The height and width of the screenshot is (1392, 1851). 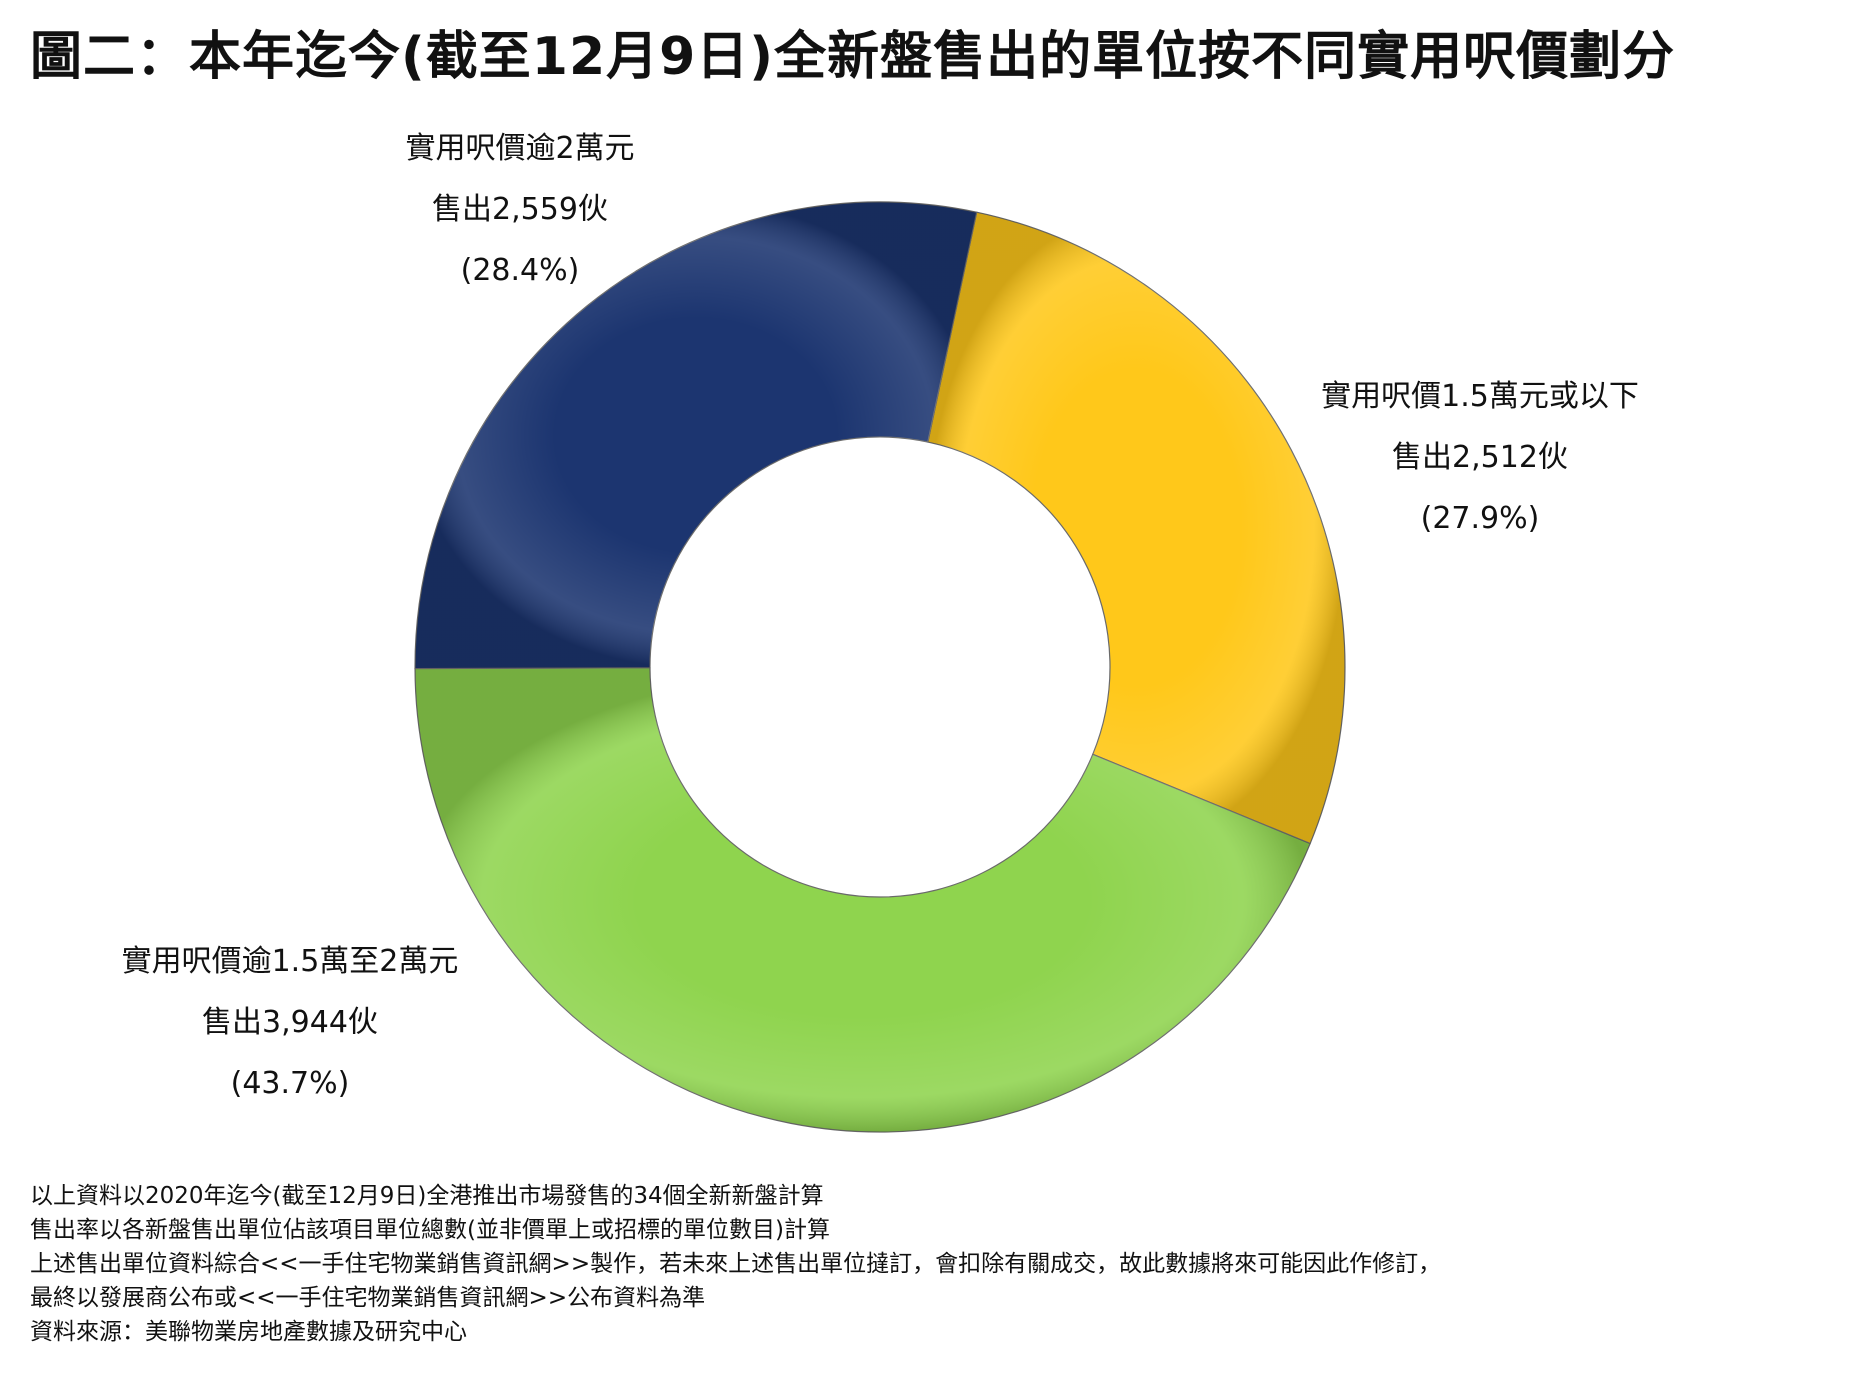 I want to click on label-units: 售出2,512伙, so click(x=1480, y=457).